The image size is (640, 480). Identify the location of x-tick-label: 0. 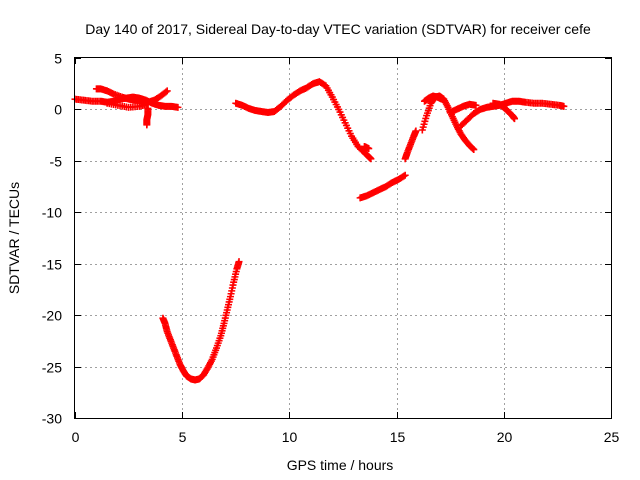
(76, 437).